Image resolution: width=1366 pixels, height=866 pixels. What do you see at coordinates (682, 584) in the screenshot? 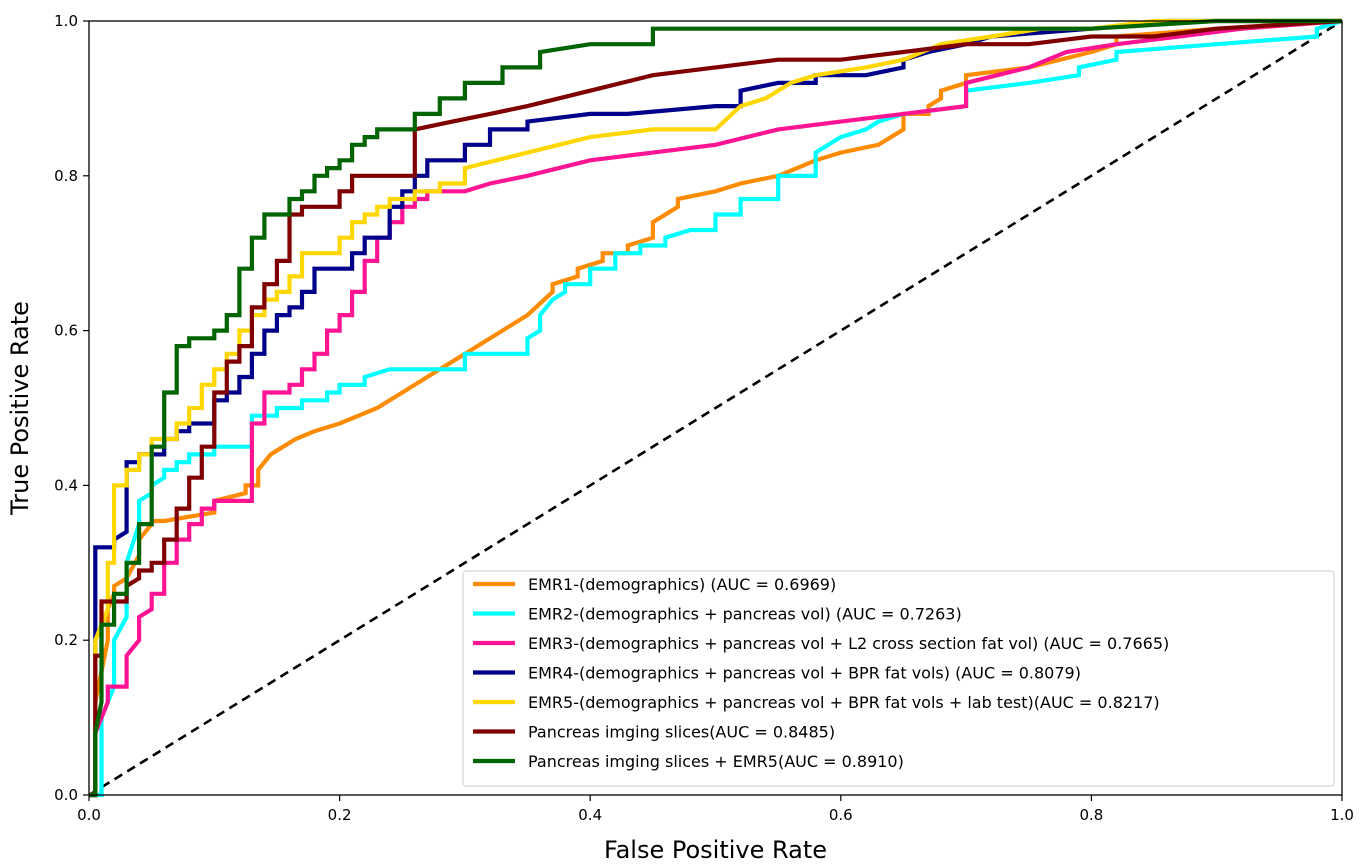
I see `legend-label-1: EMR1-(demographics) (AUC = 0.6969)` at bounding box center [682, 584].